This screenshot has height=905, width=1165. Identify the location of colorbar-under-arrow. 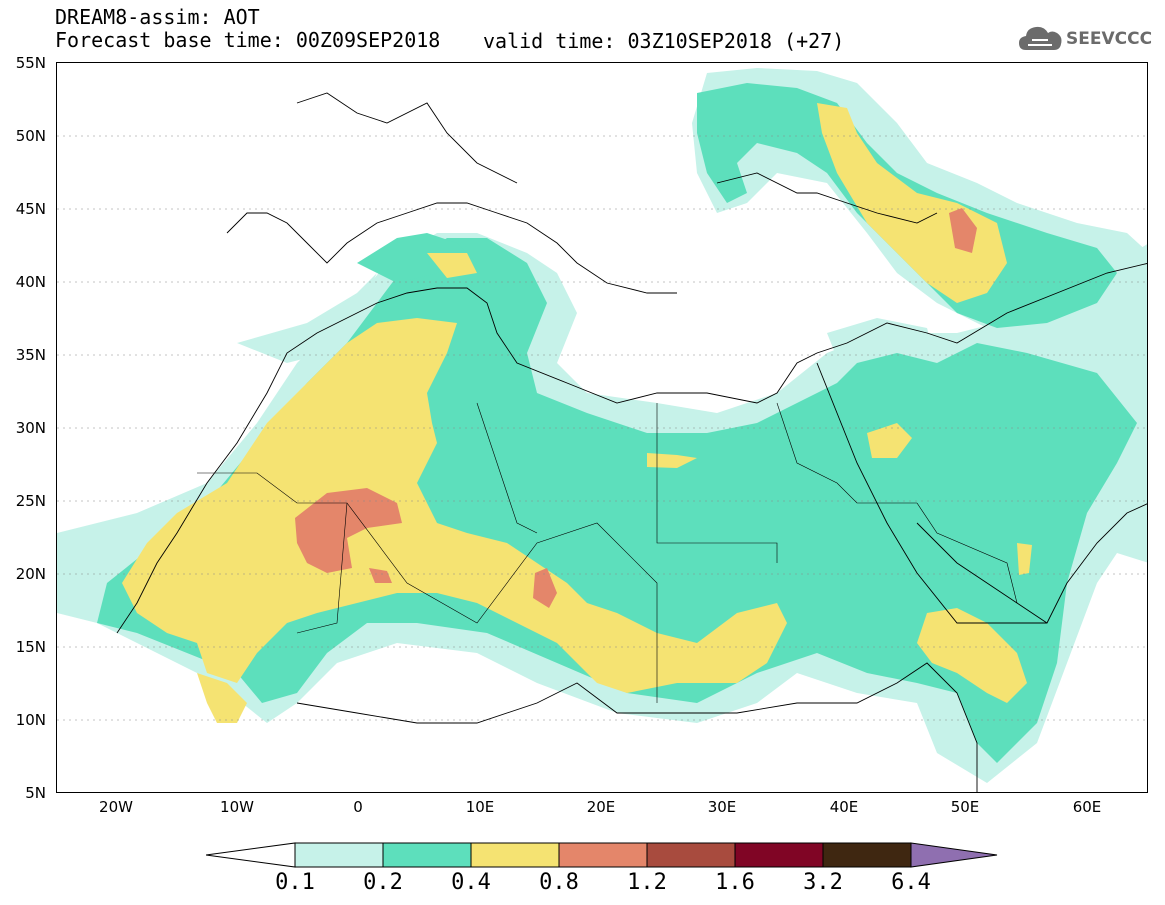
(251, 855).